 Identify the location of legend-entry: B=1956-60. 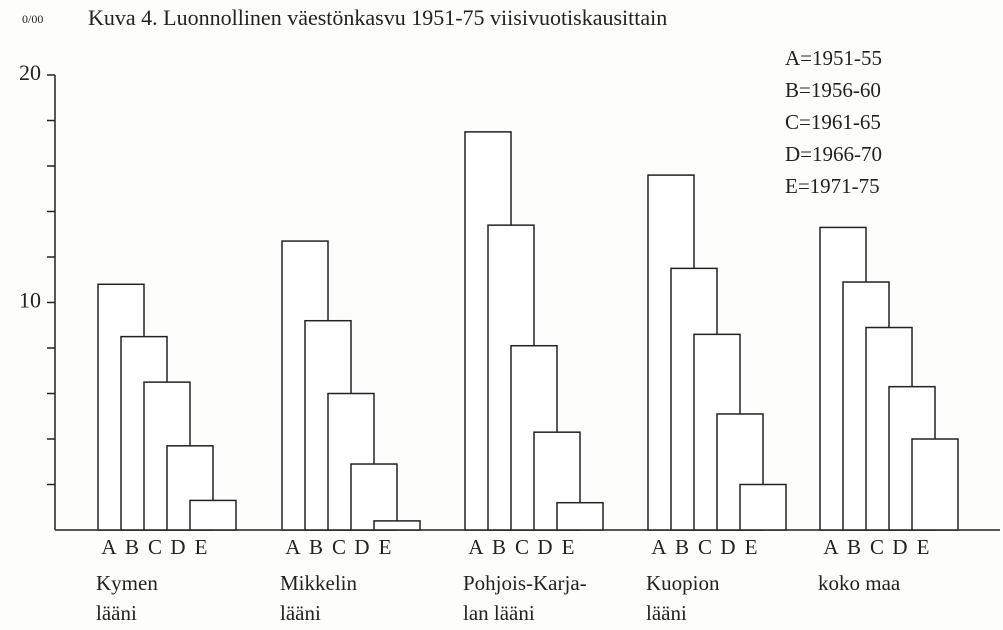
(833, 90).